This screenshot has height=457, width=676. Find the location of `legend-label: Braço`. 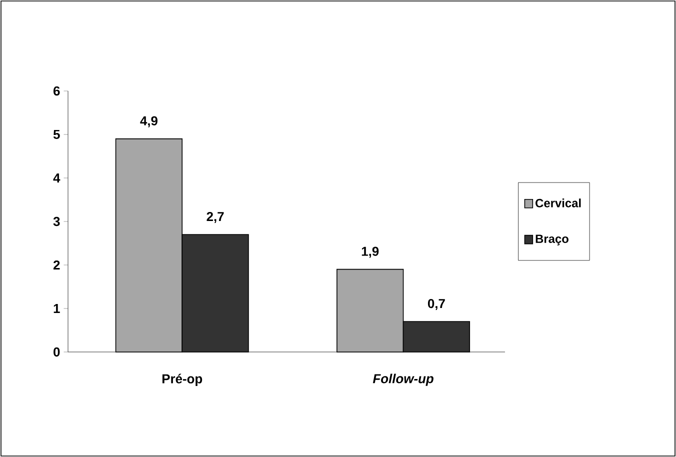

legend-label: Braço is located at coordinates (552, 240).